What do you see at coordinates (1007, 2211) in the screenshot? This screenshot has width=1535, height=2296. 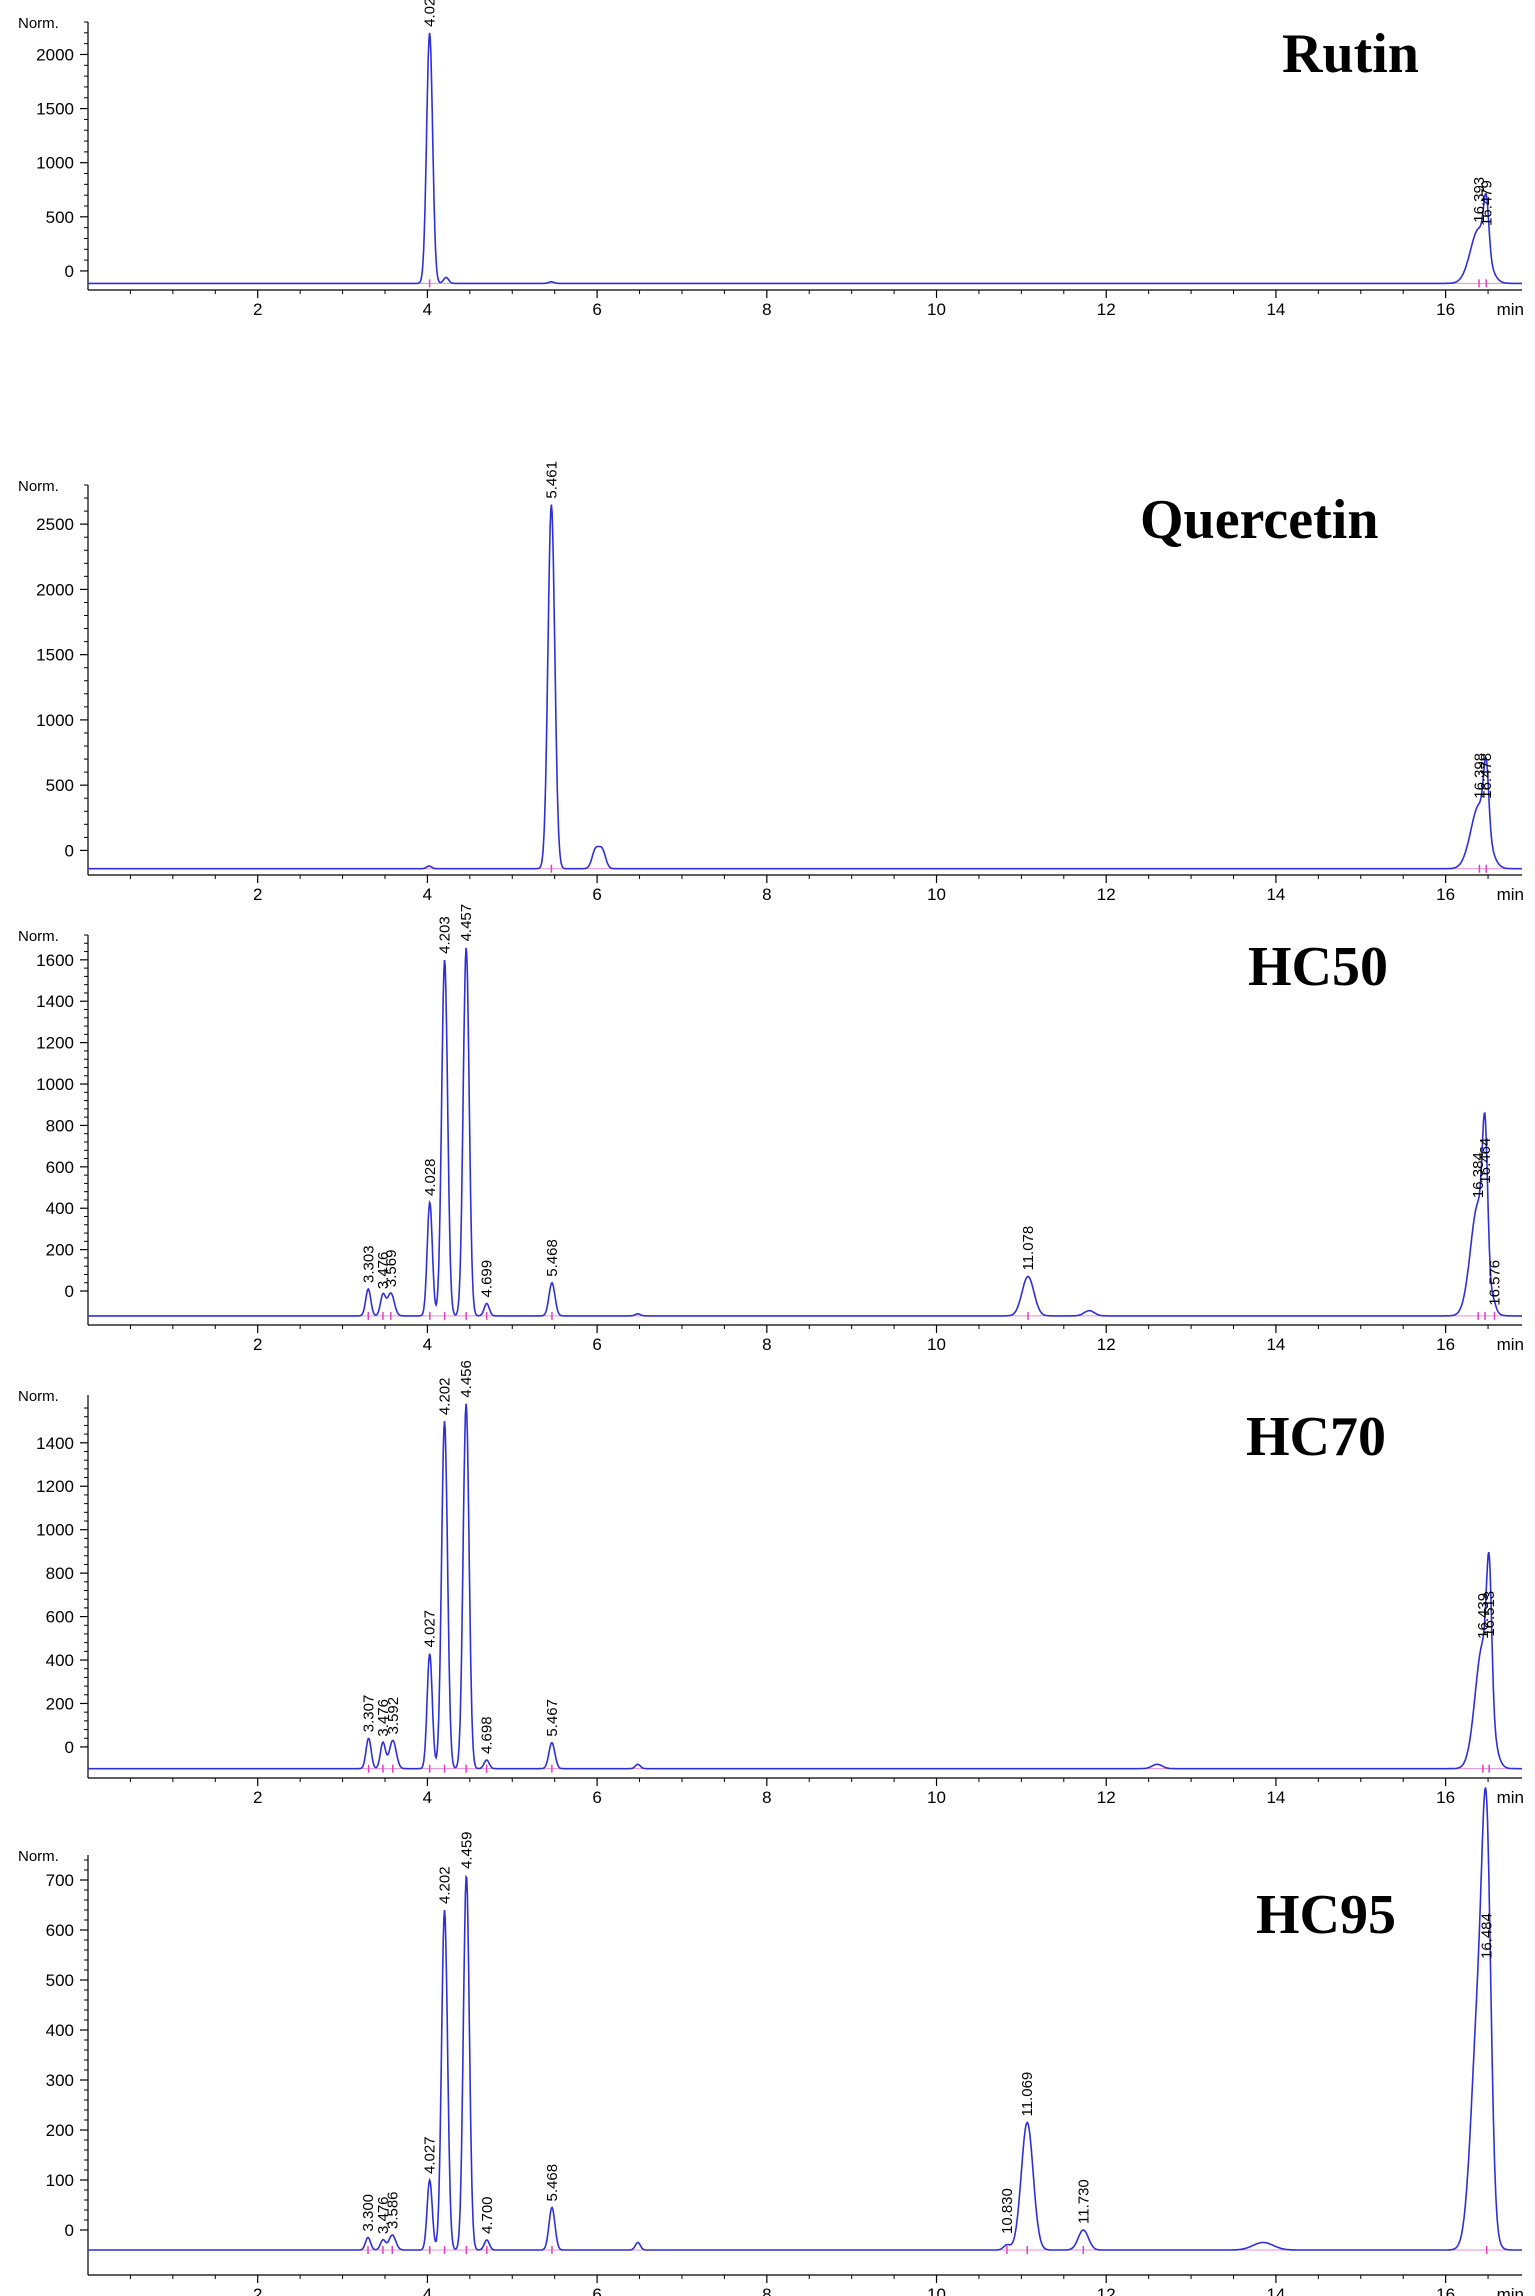 I see `peak-label: 10.830` at bounding box center [1007, 2211].